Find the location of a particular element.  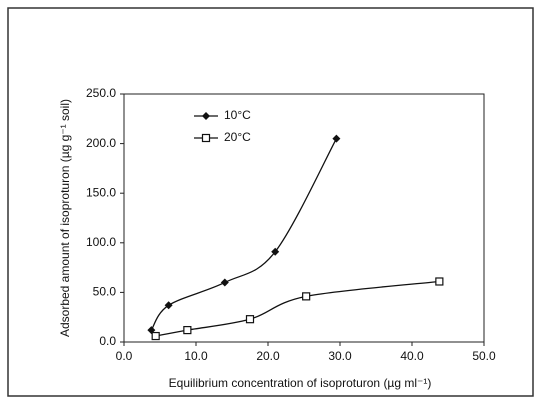

y-tick-label: 250.0 is located at coordinates (101, 93).